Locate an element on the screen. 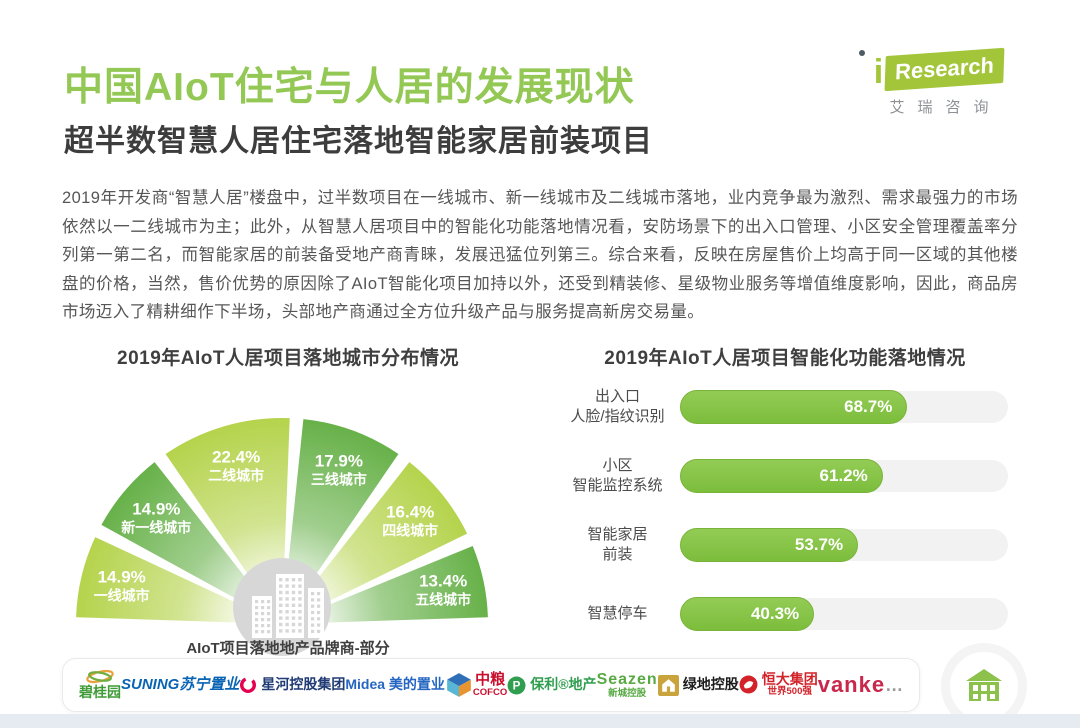 This screenshot has height=728, width=1080. bar-value: 68.7% is located at coordinates (868, 406).